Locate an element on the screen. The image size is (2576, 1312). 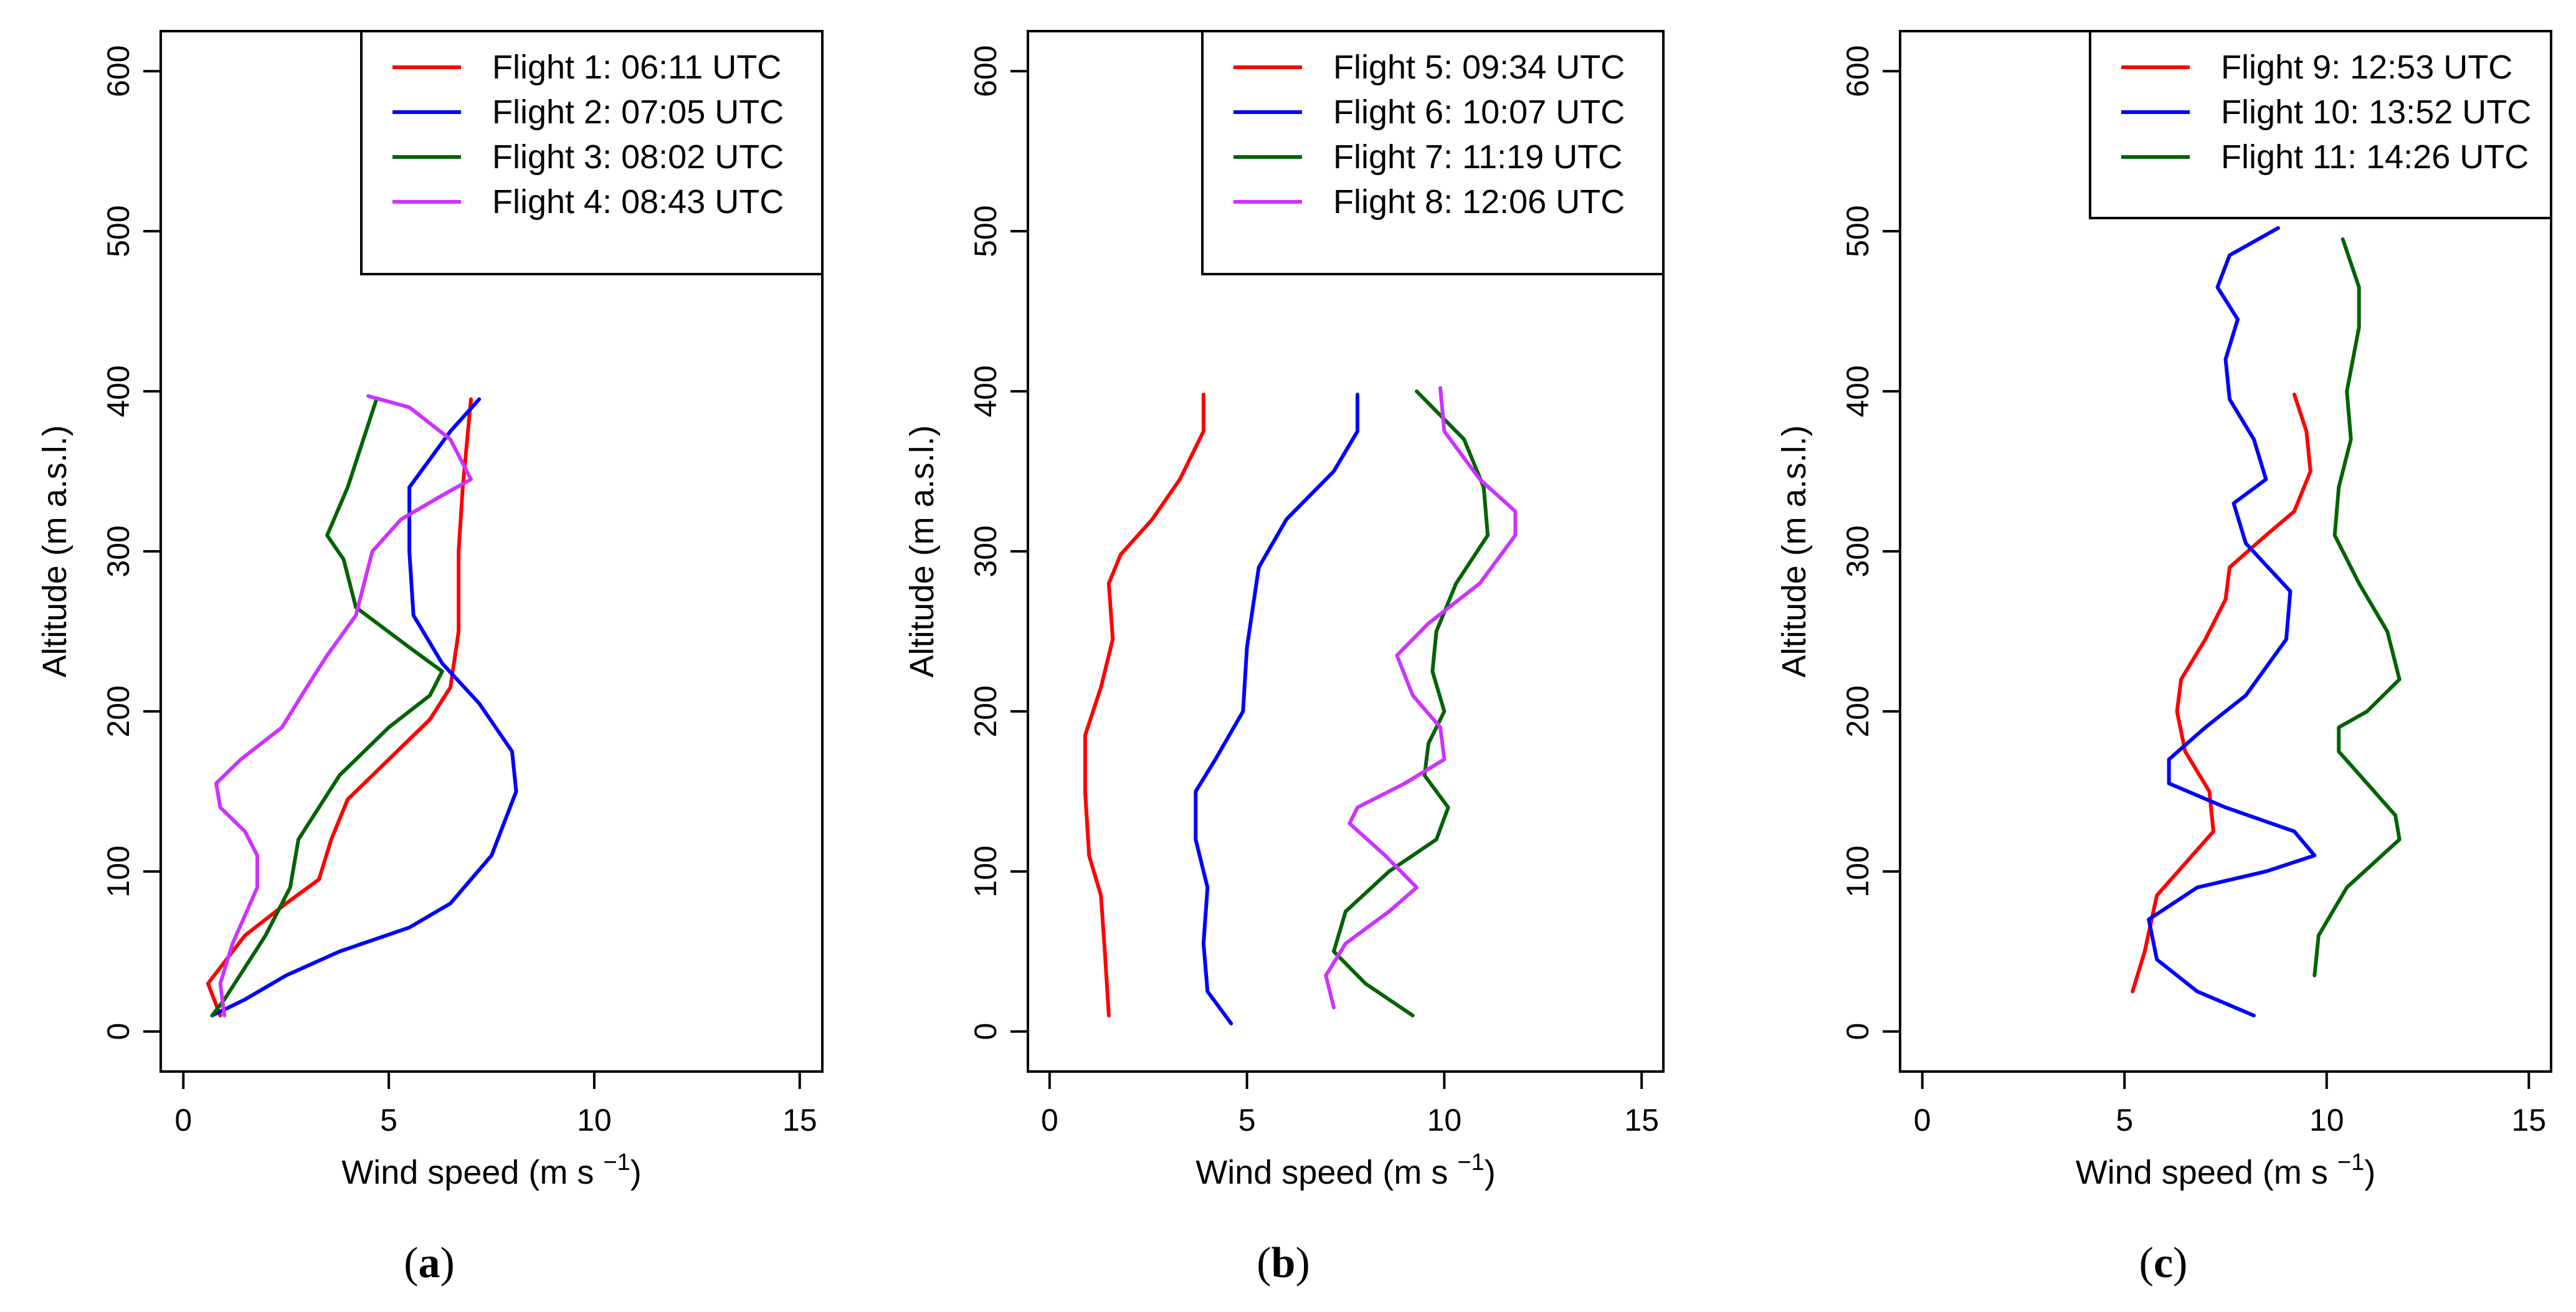
legend-entry: Flight 10: 13:52 UTC is located at coordinates (2376, 112).